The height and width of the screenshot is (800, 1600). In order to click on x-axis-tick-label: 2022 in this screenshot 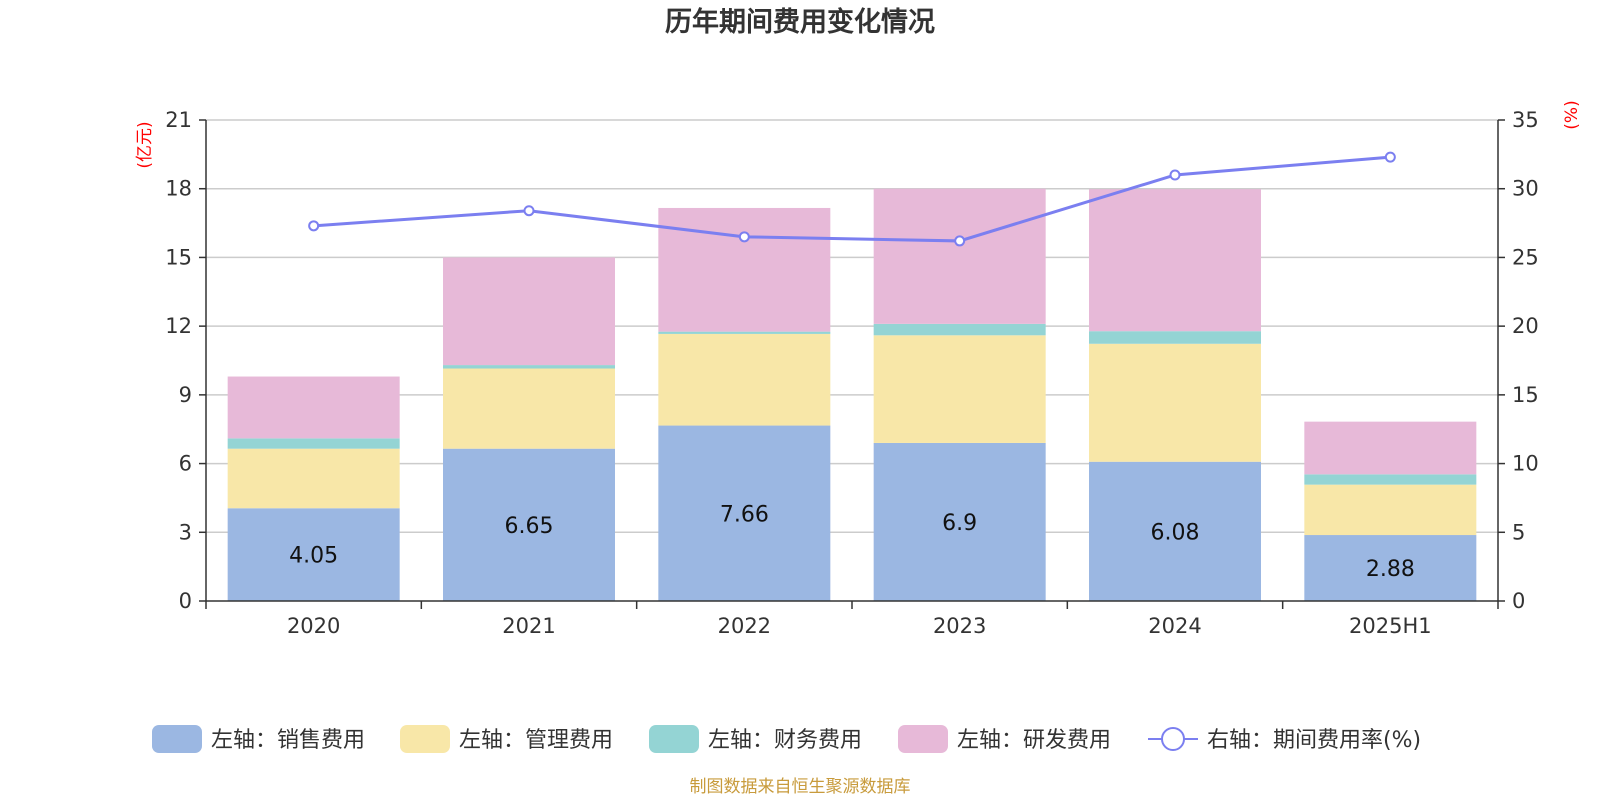, I will do `click(744, 626)`.